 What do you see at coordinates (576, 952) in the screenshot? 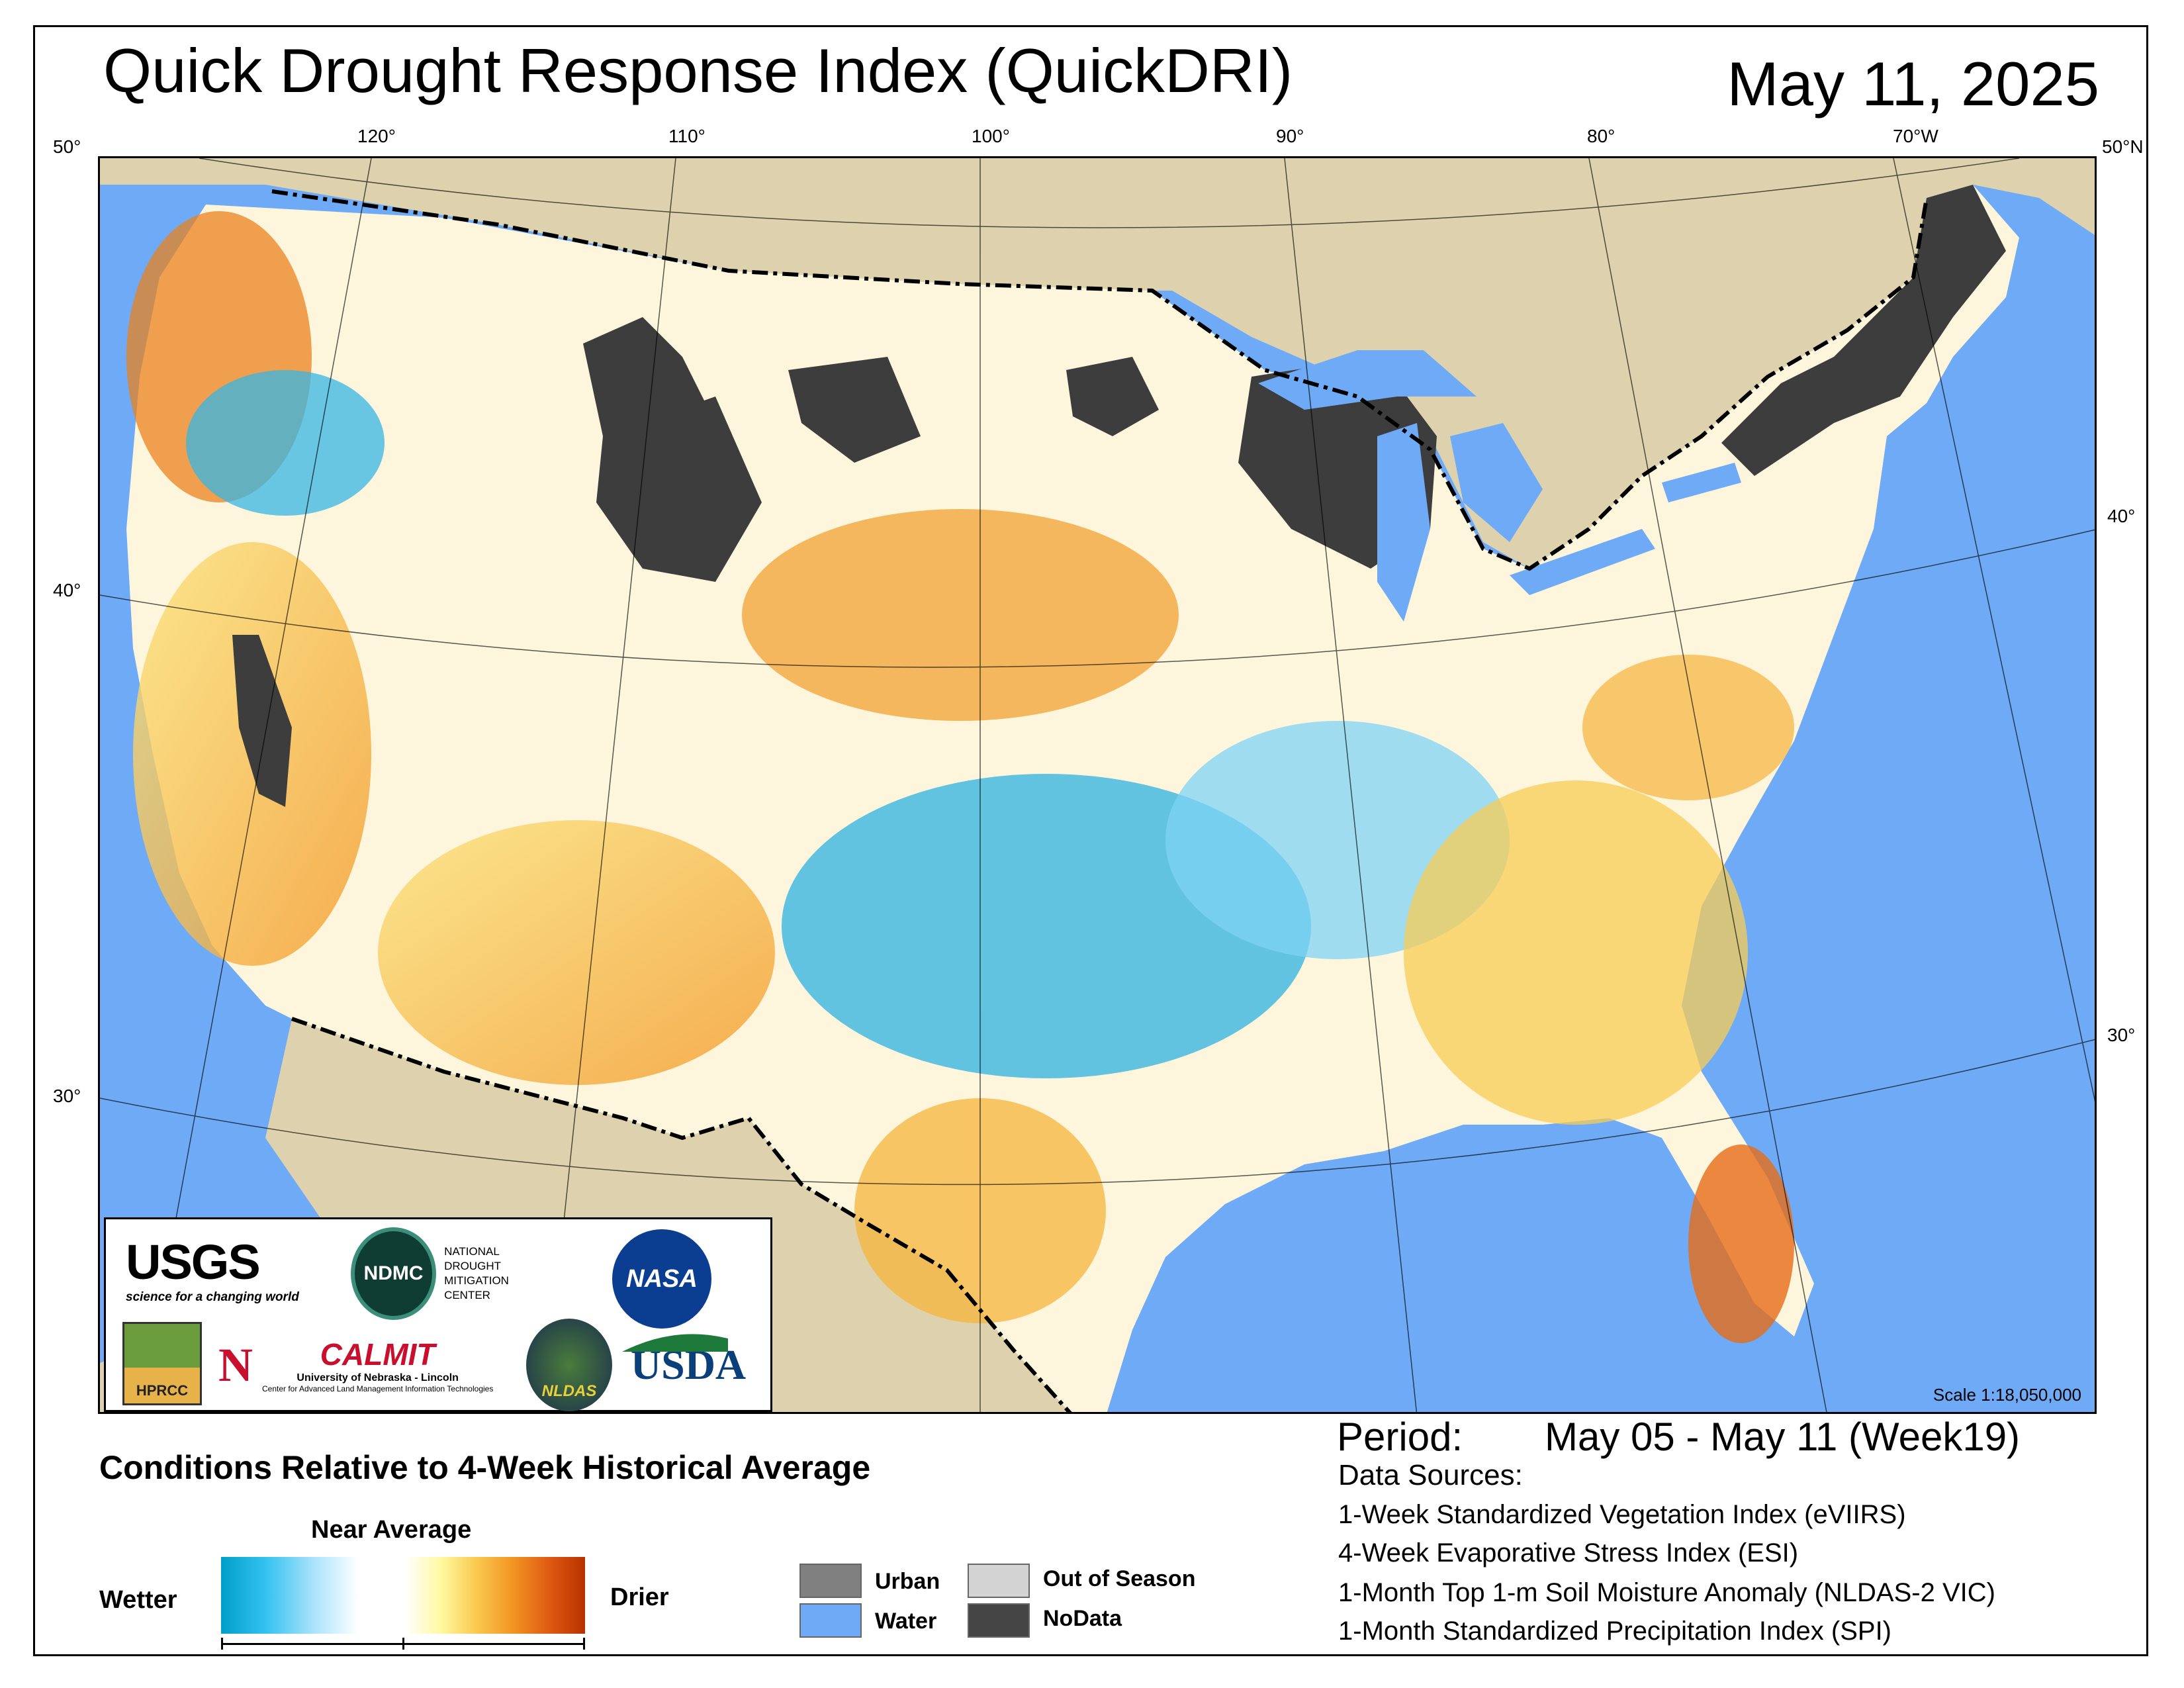
I see `drier-patch-southwest` at bounding box center [576, 952].